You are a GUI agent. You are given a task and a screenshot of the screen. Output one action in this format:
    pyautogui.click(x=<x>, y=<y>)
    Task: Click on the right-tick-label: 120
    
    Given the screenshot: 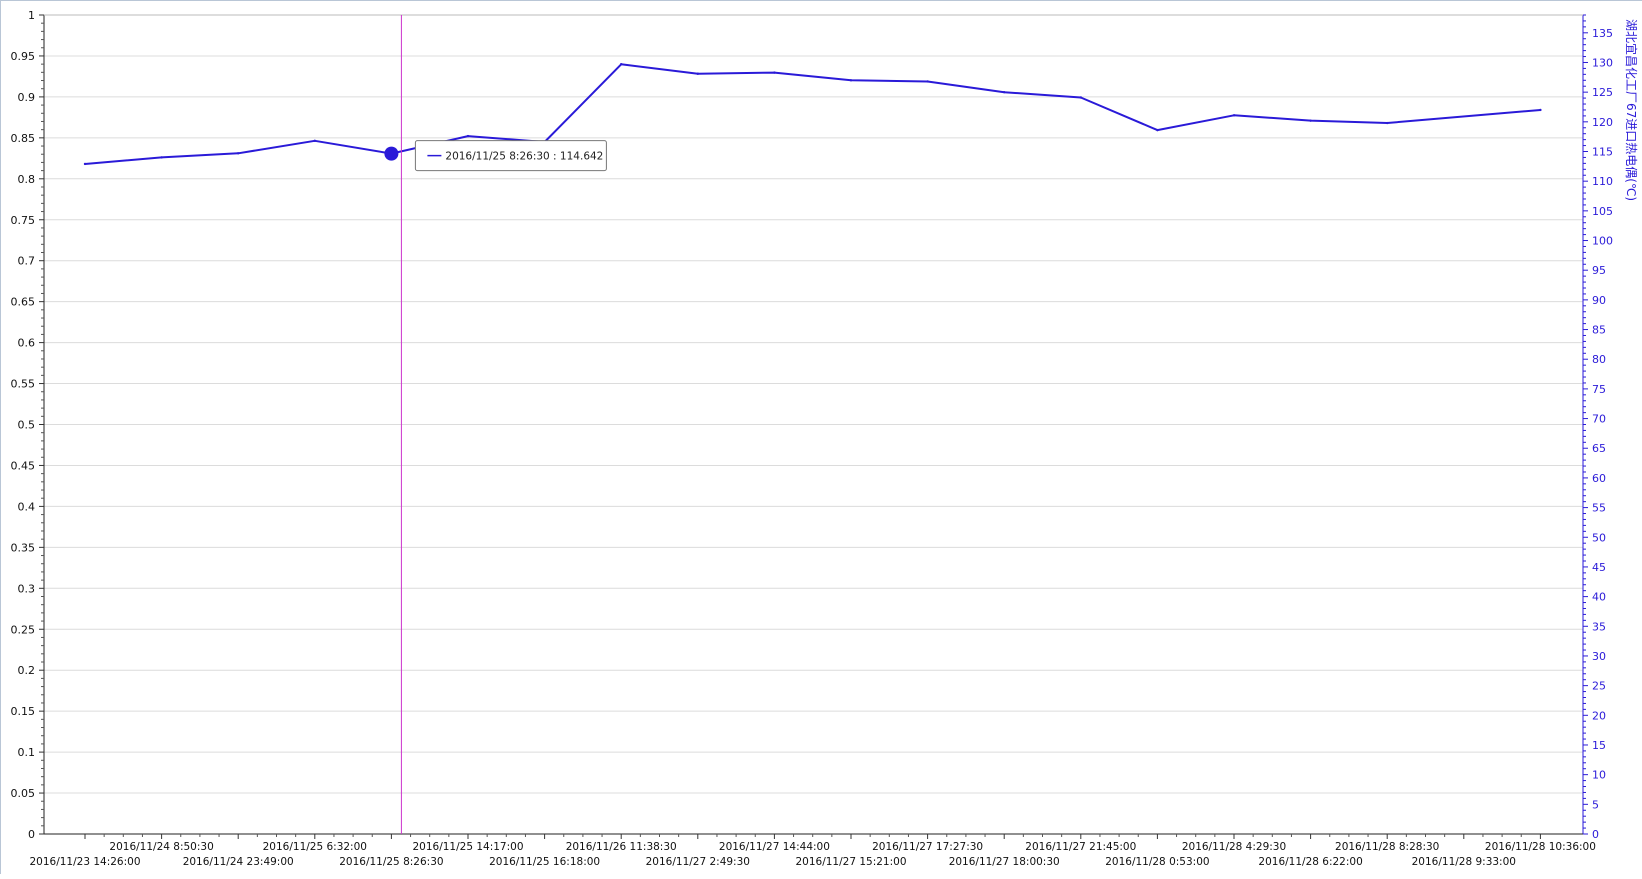 What is the action you would take?
    pyautogui.click(x=1602, y=122)
    